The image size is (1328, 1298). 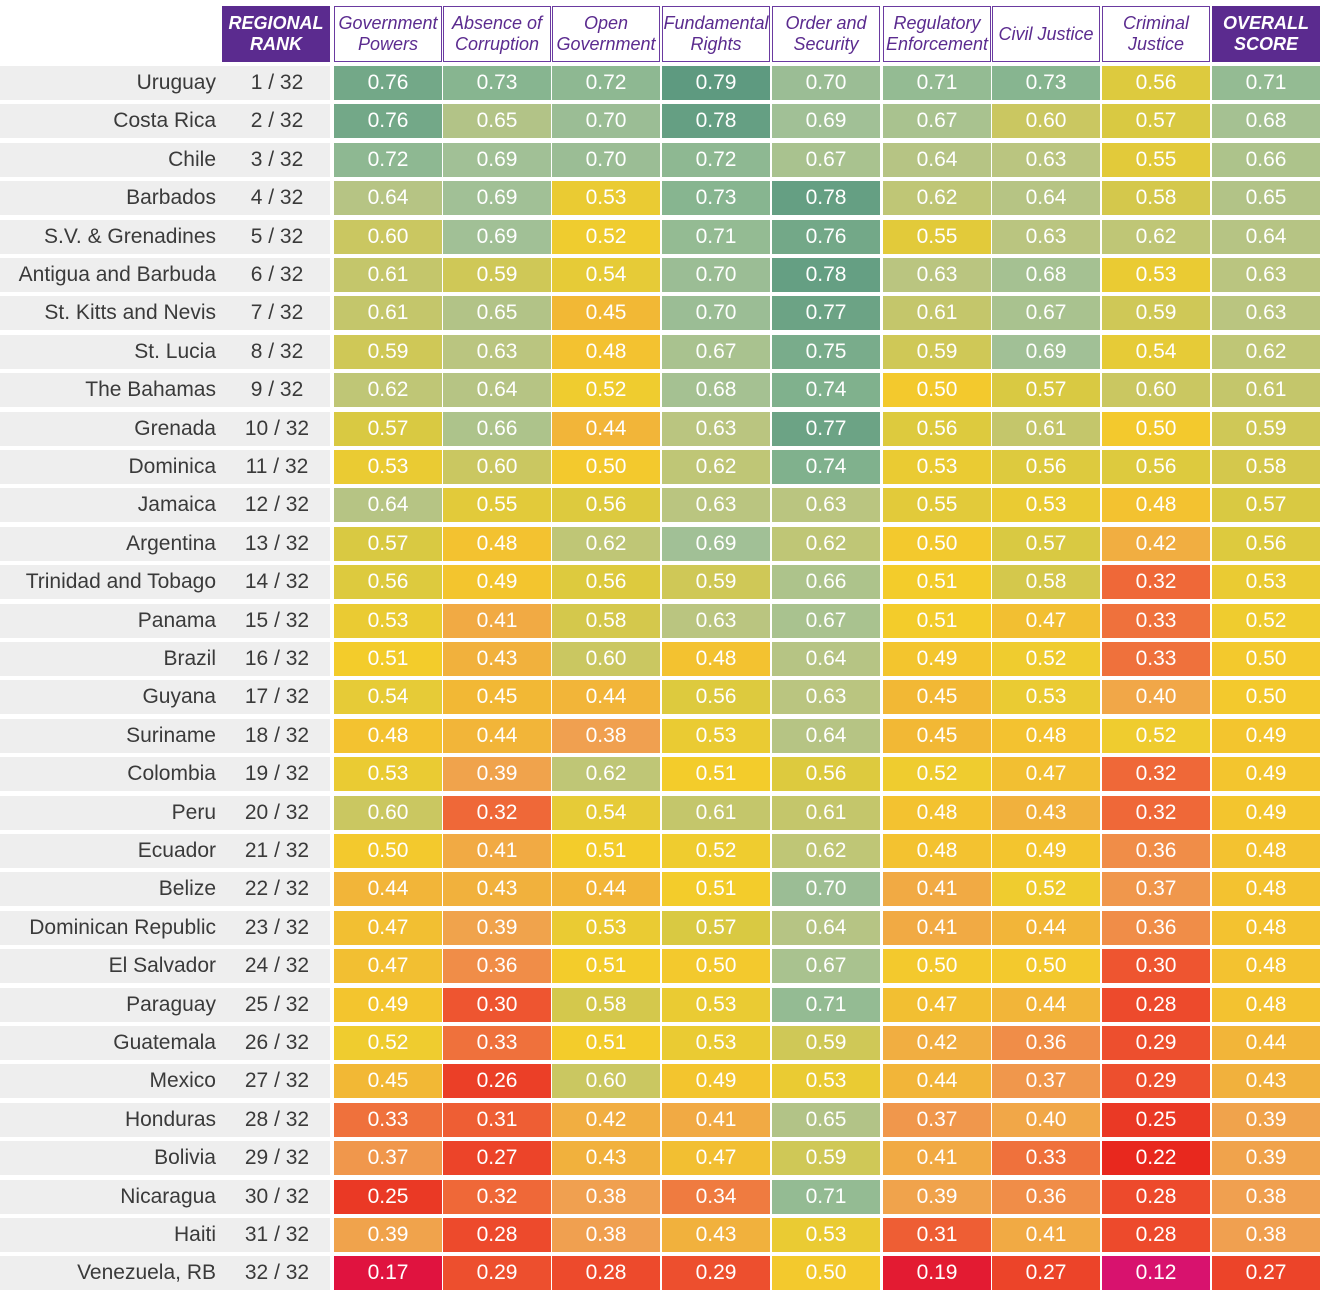 I want to click on heatmap-cell: 0.42, so click(x=937, y=1043).